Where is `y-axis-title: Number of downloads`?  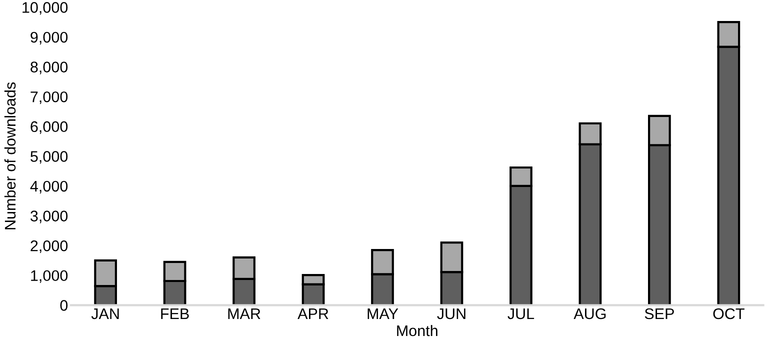 y-axis-title: Number of downloads is located at coordinates (10, 156).